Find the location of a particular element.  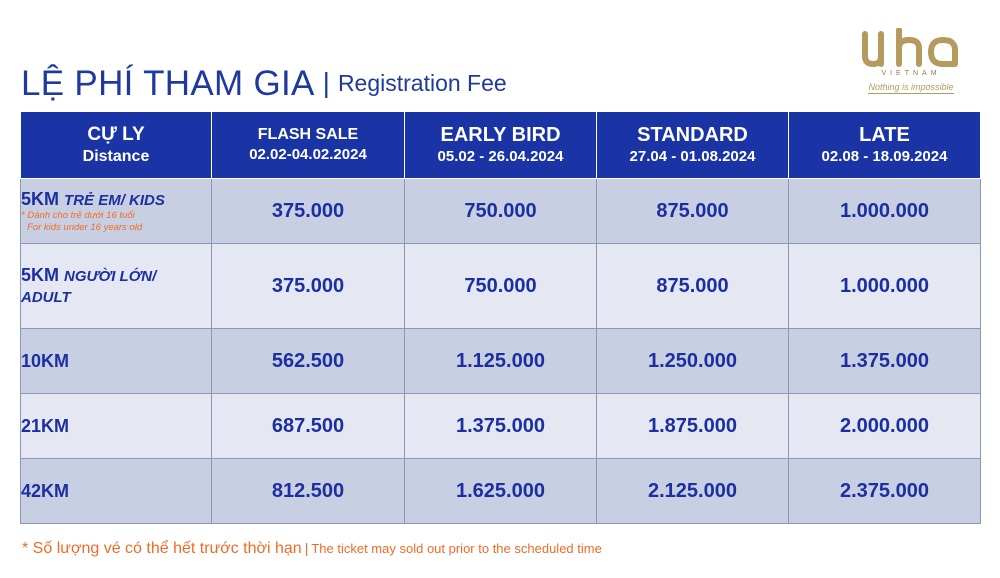

vha-logo: VIETNAM Nothing is impossible is located at coordinates (911, 61).